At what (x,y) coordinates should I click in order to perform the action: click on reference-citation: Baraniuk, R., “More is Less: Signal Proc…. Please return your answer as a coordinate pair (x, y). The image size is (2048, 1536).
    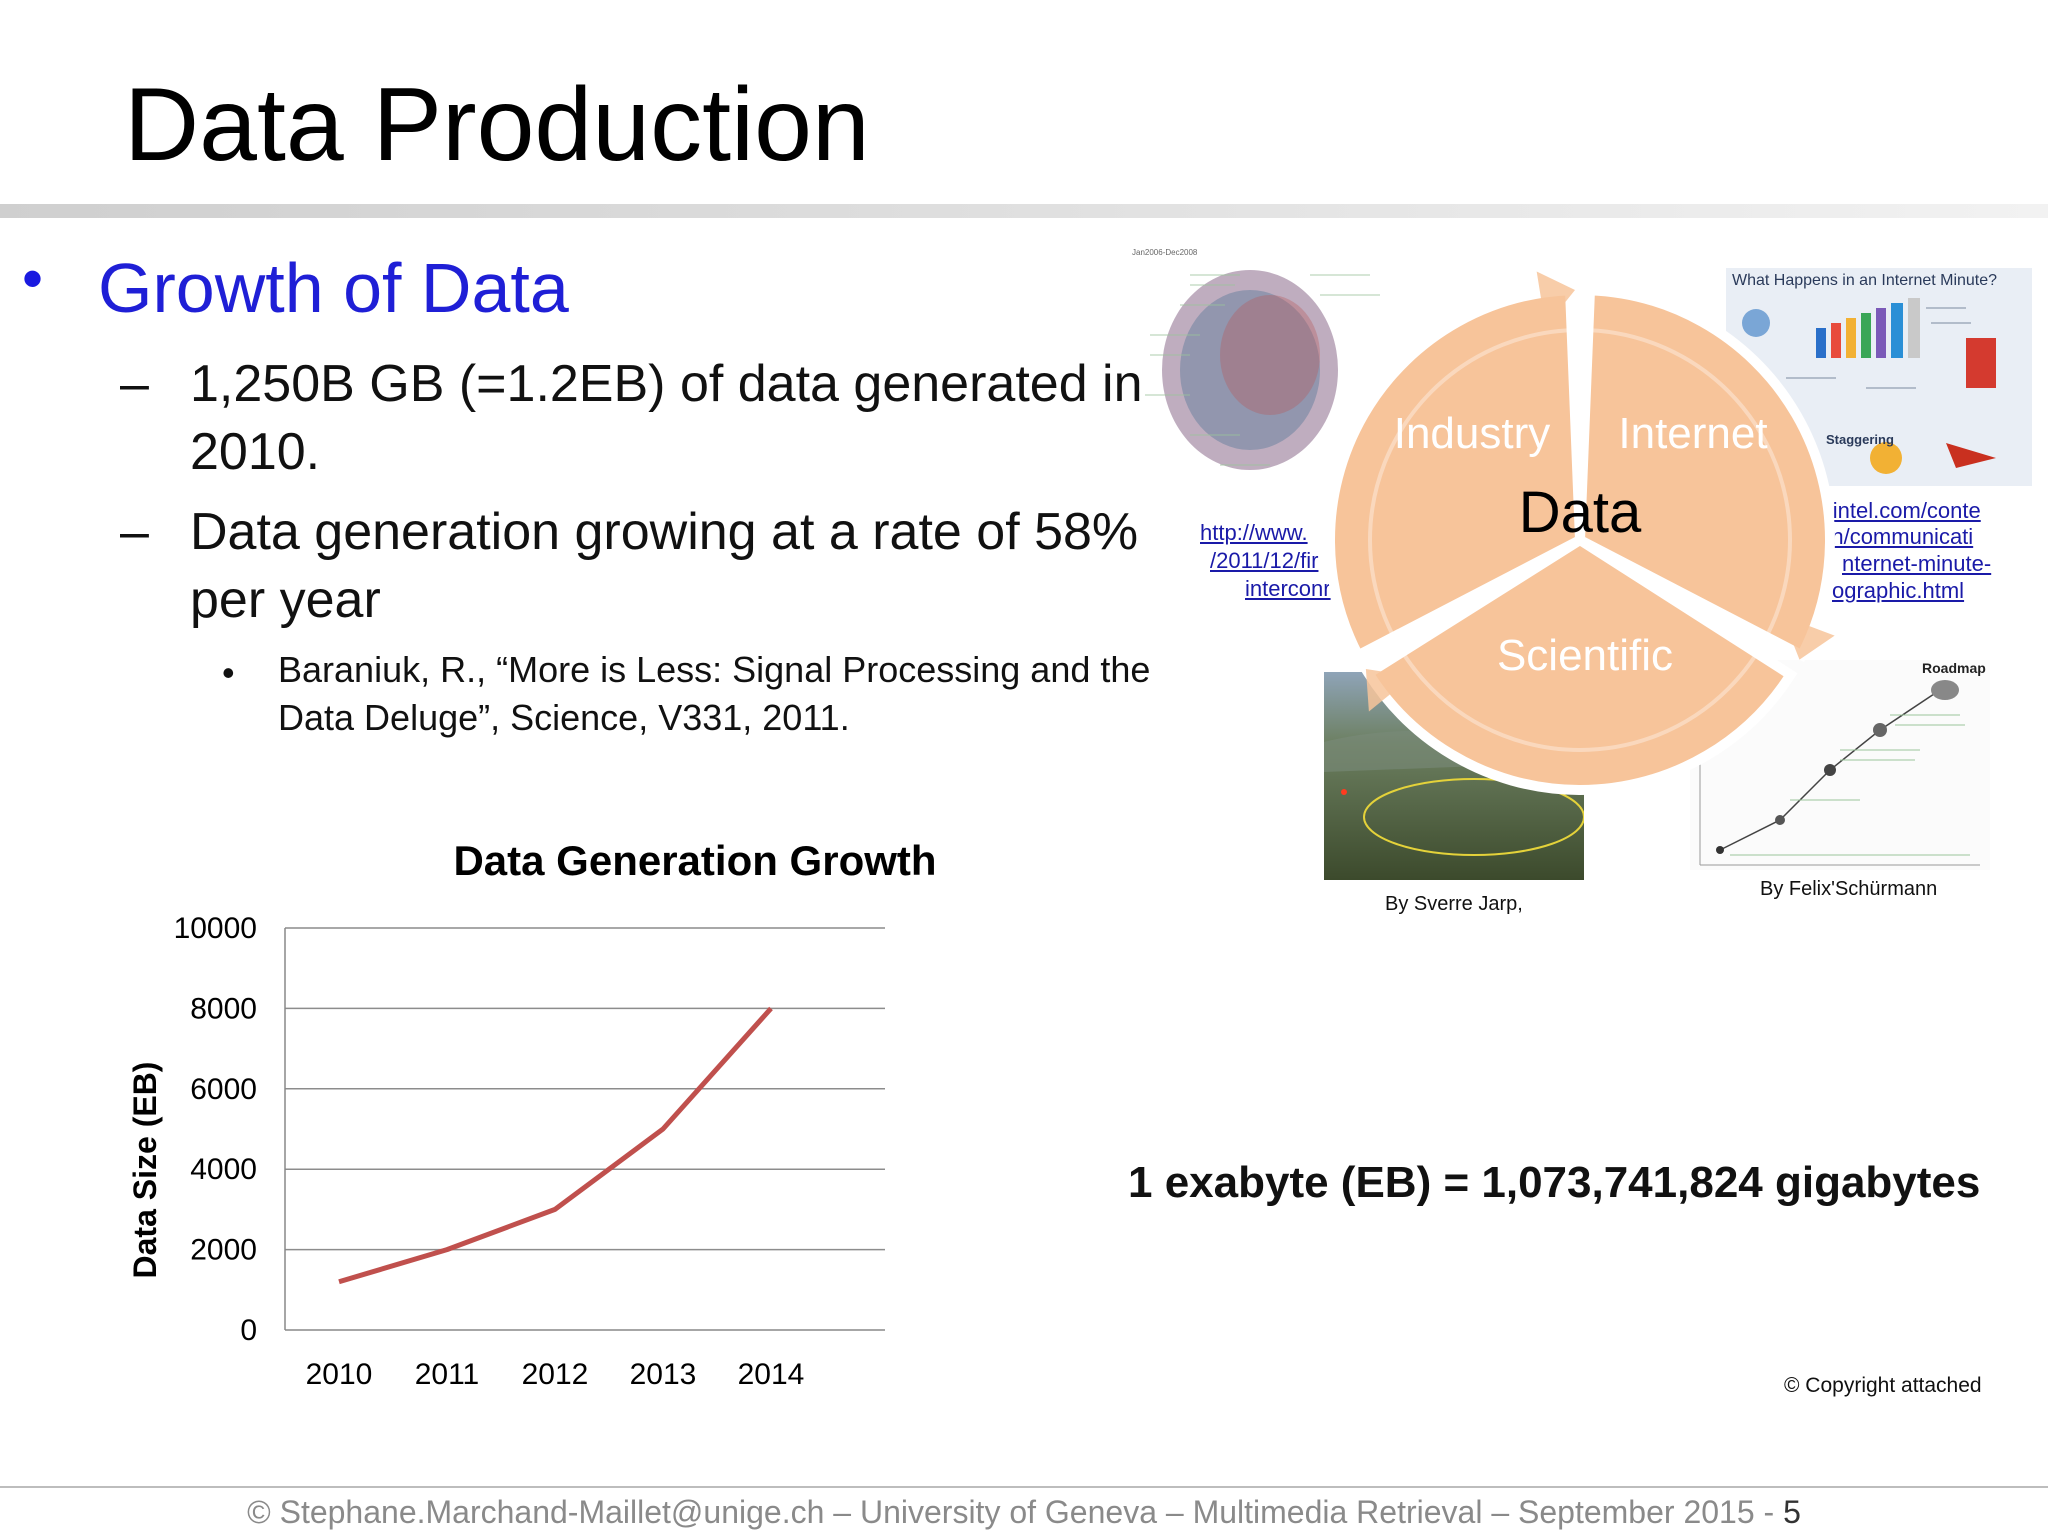
    Looking at the image, I should click on (714, 693).